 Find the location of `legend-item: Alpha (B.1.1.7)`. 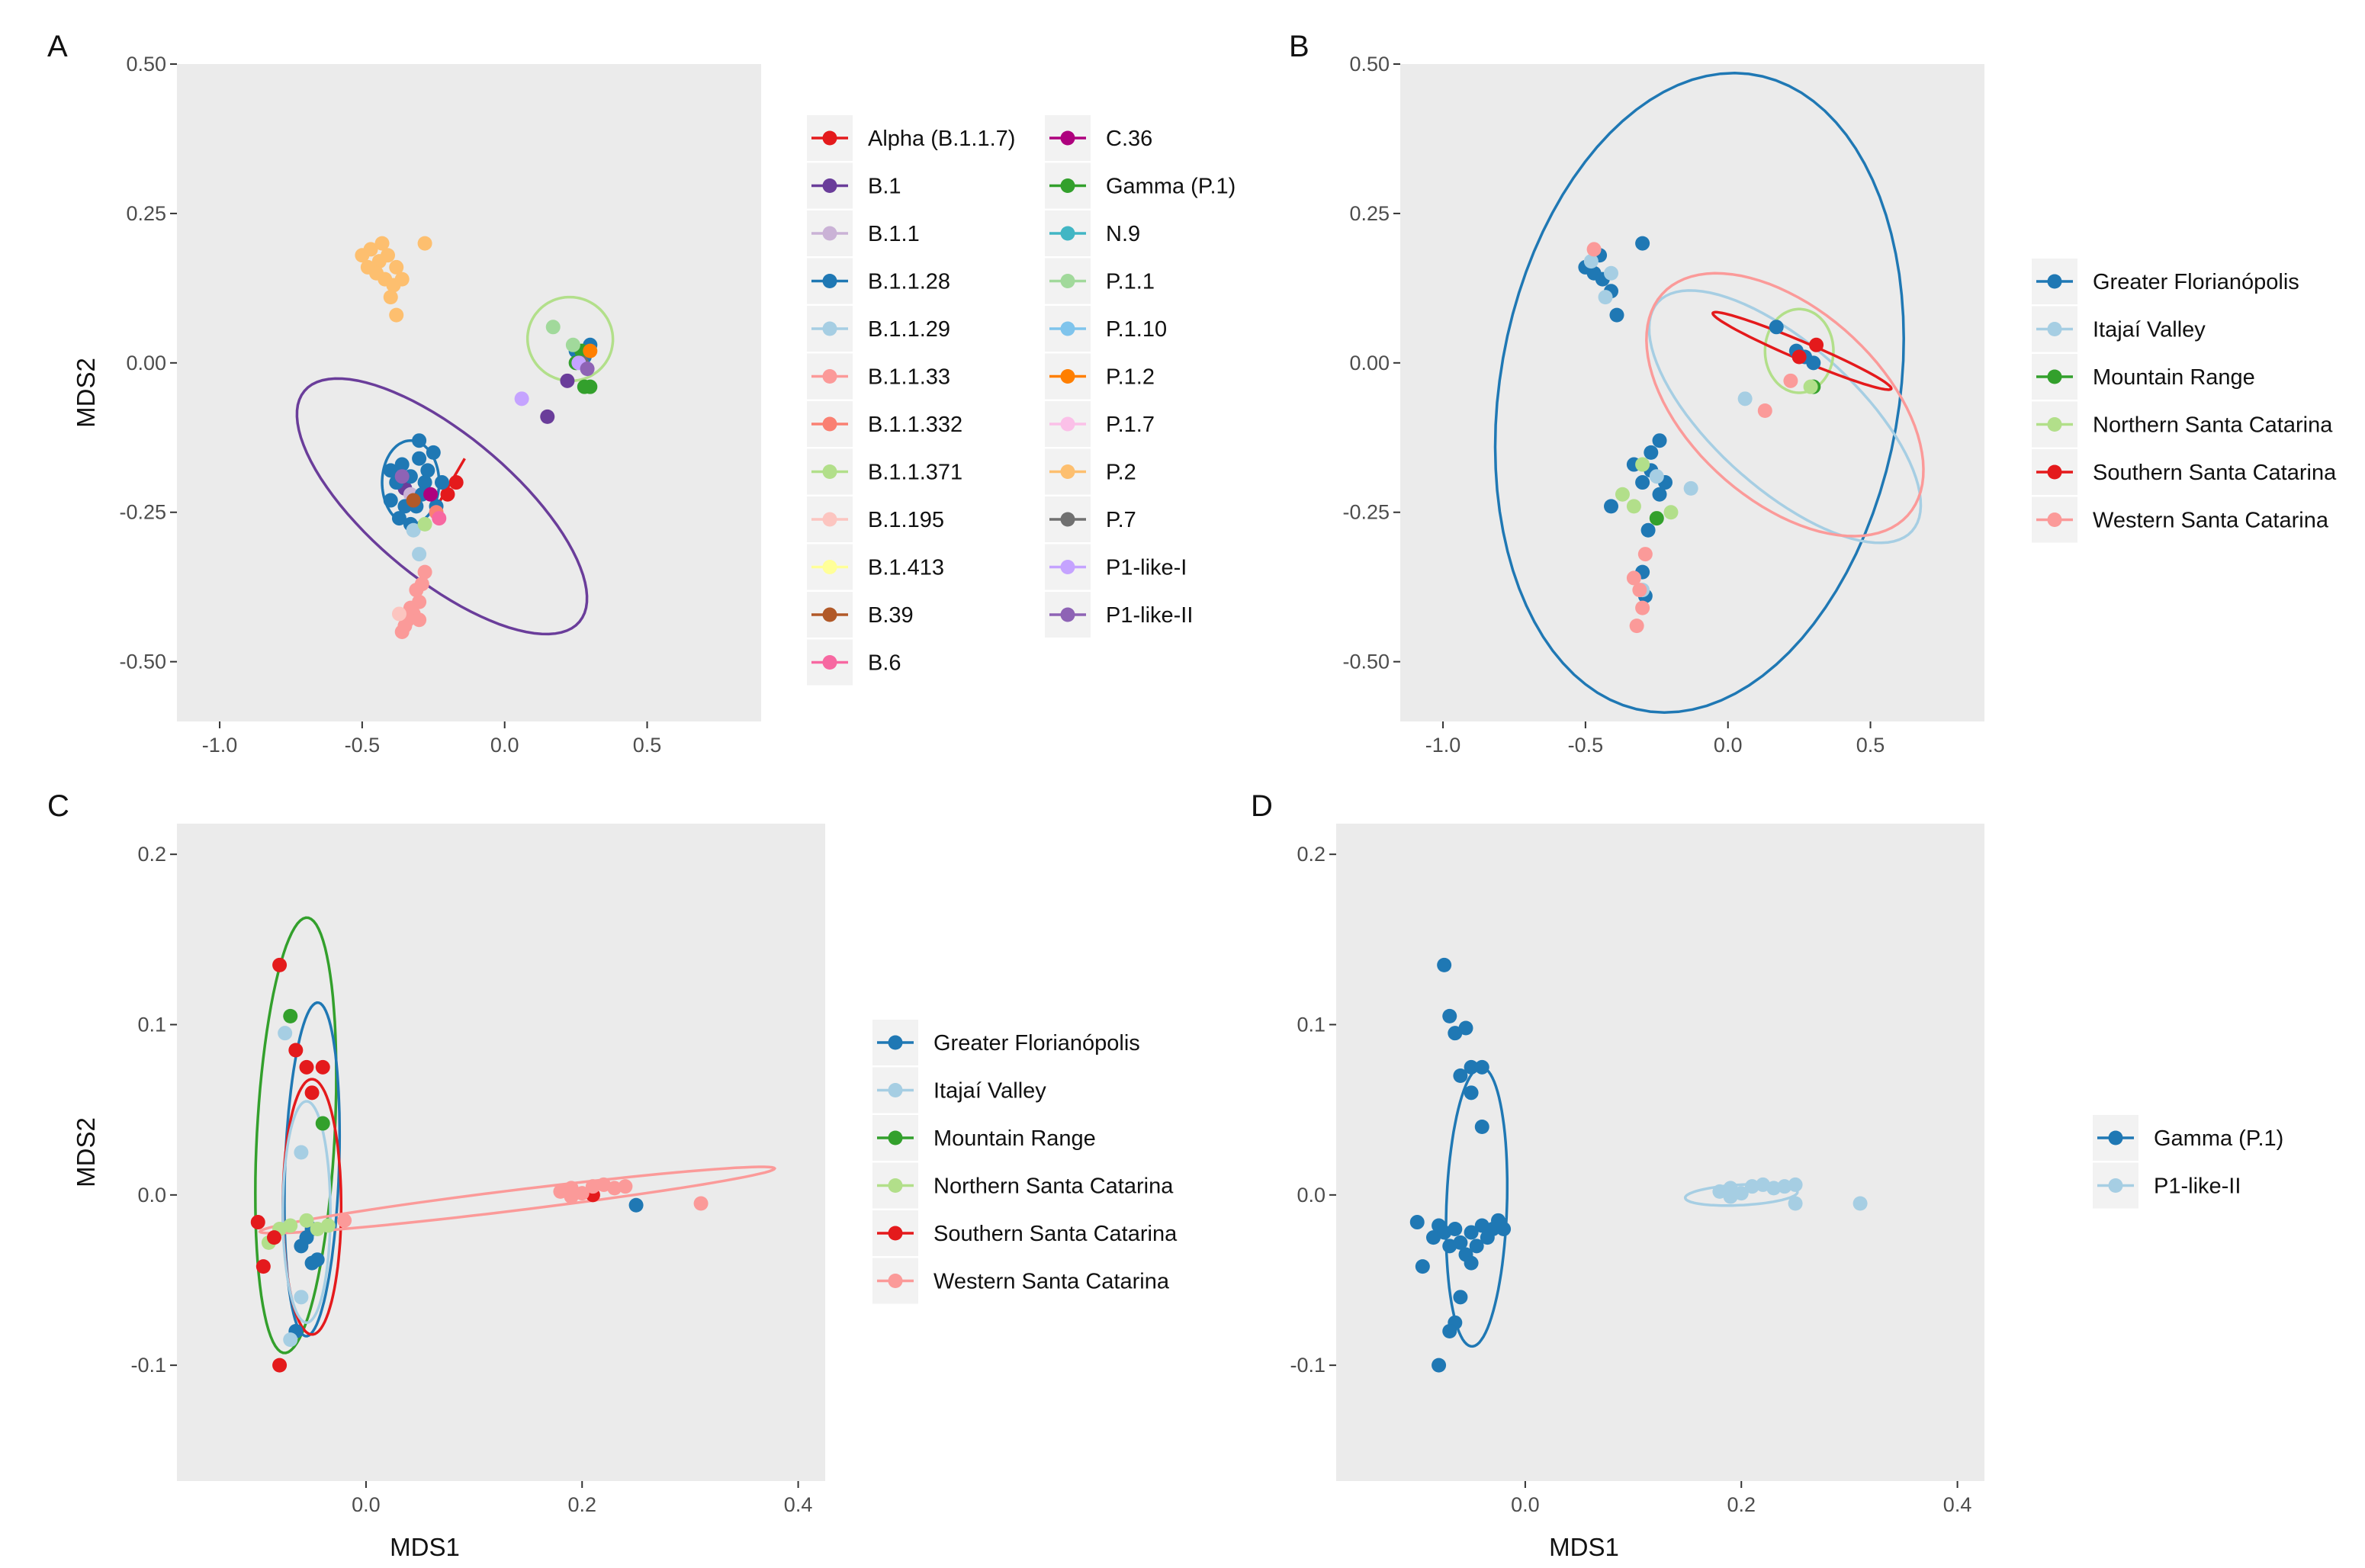

legend-item: Alpha (B.1.1.7) is located at coordinates (911, 138).